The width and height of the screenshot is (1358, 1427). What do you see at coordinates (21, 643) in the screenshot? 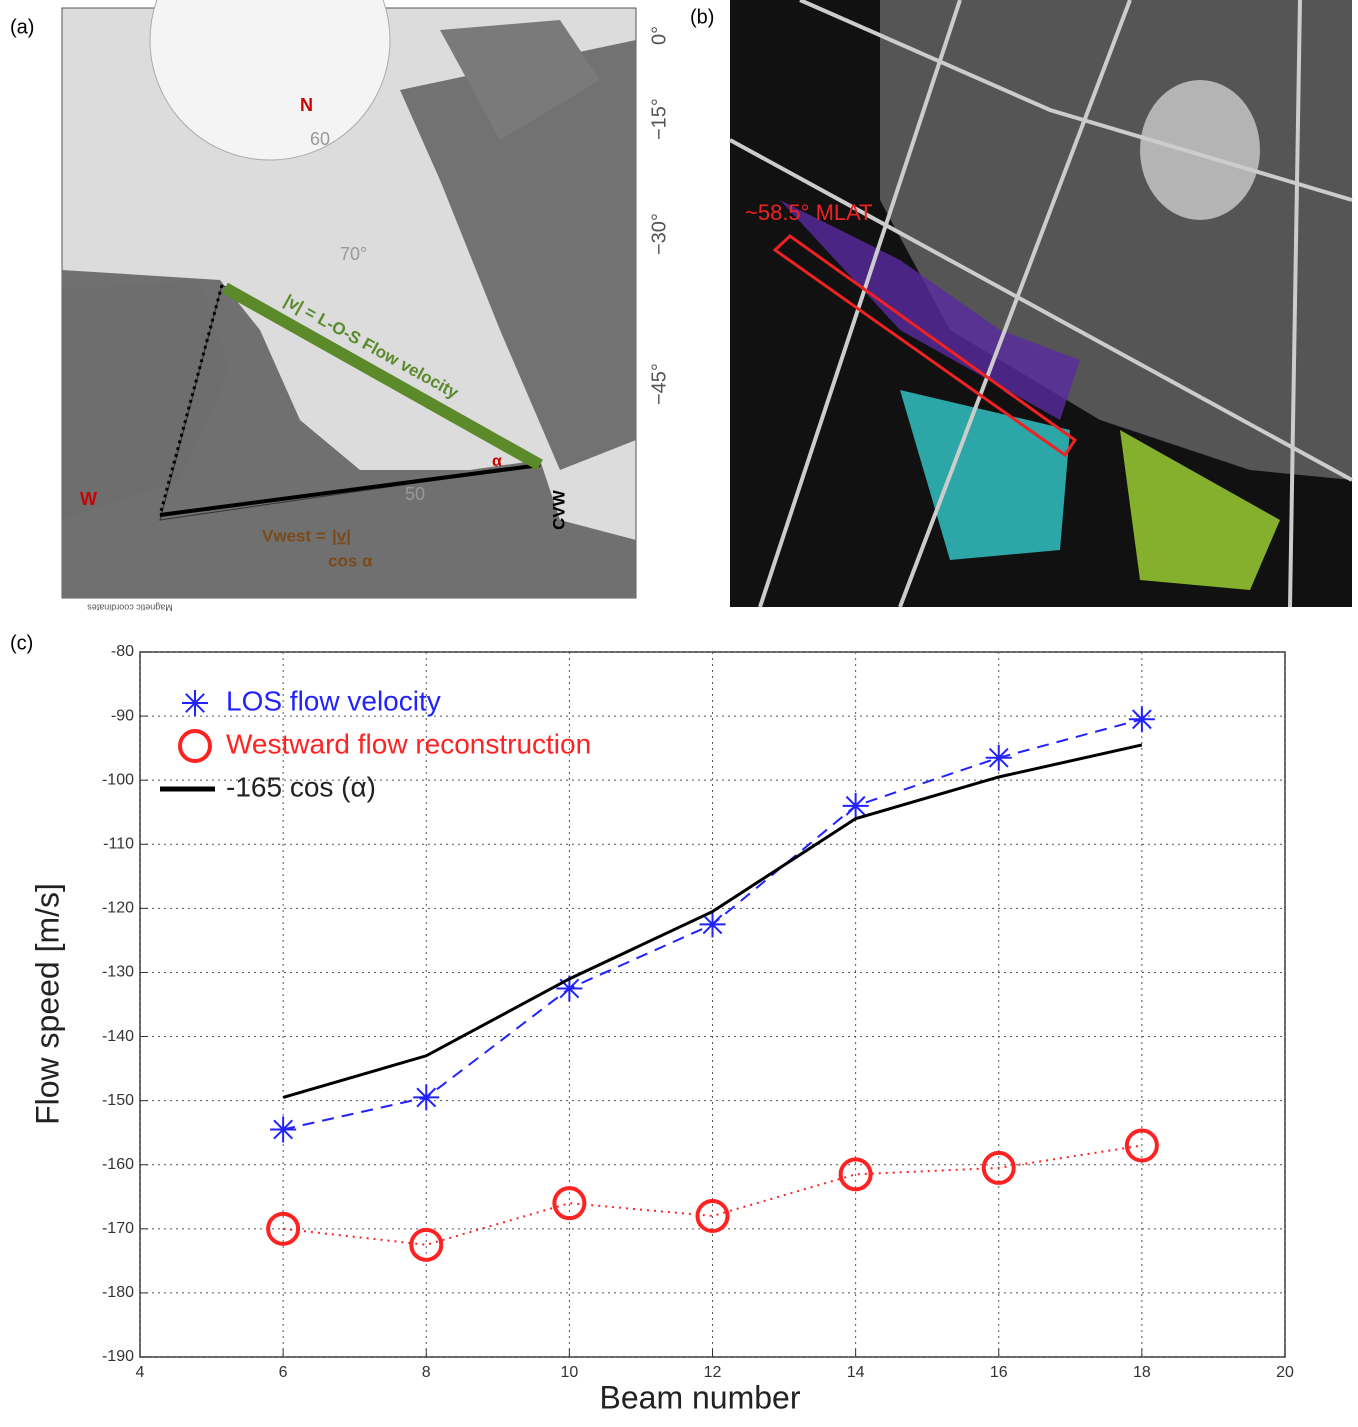
I see `panel-label: (c)` at bounding box center [21, 643].